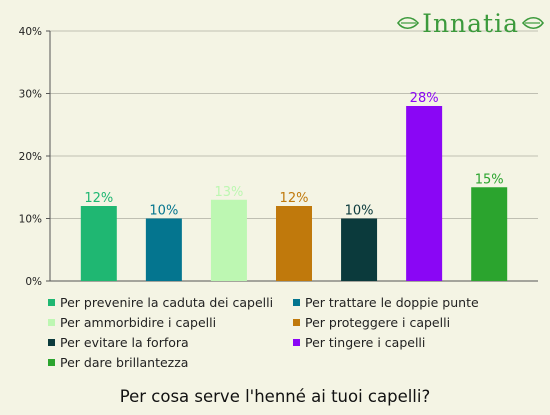 Image resolution: width=550 pixels, height=415 pixels. I want to click on logo-text: Innatia, so click(470, 23).